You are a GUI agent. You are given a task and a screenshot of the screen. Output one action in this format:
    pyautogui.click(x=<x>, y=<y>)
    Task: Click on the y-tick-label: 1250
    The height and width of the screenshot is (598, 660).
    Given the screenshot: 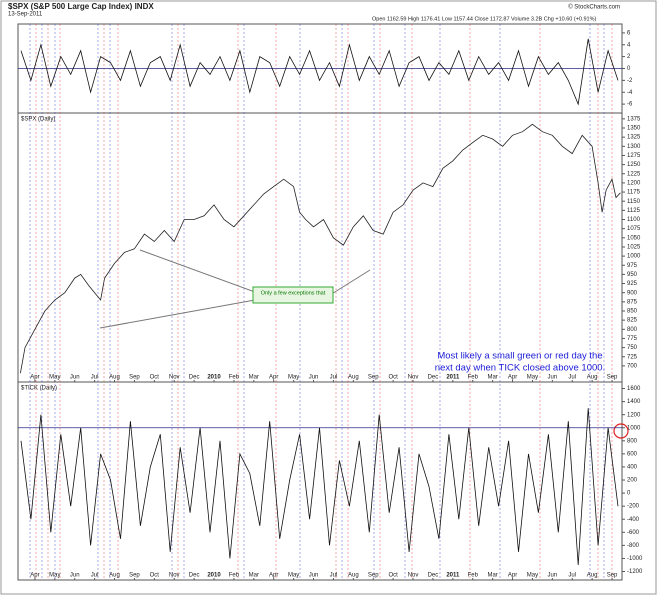 What is the action you would take?
    pyautogui.click(x=634, y=165)
    